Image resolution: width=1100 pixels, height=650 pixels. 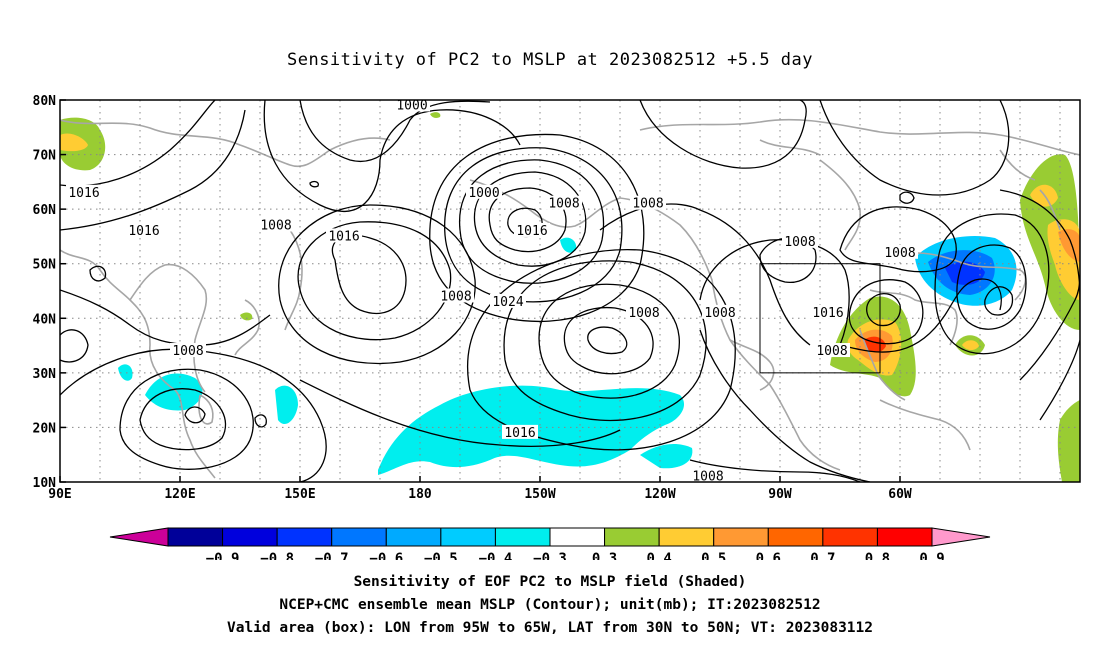 What do you see at coordinates (223, 555) in the screenshot?
I see `colorbar-label: −0.9` at bounding box center [223, 555].